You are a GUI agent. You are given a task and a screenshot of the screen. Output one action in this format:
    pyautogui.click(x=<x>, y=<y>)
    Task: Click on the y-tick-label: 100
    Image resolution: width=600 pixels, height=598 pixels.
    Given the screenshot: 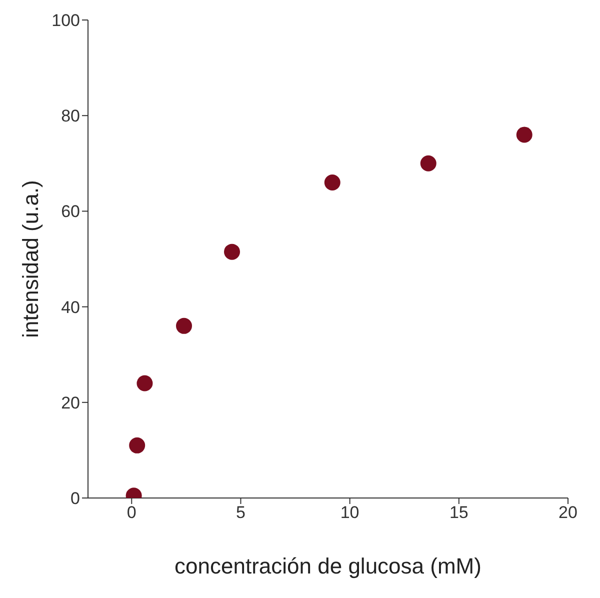 What is the action you would take?
    pyautogui.click(x=66, y=20)
    